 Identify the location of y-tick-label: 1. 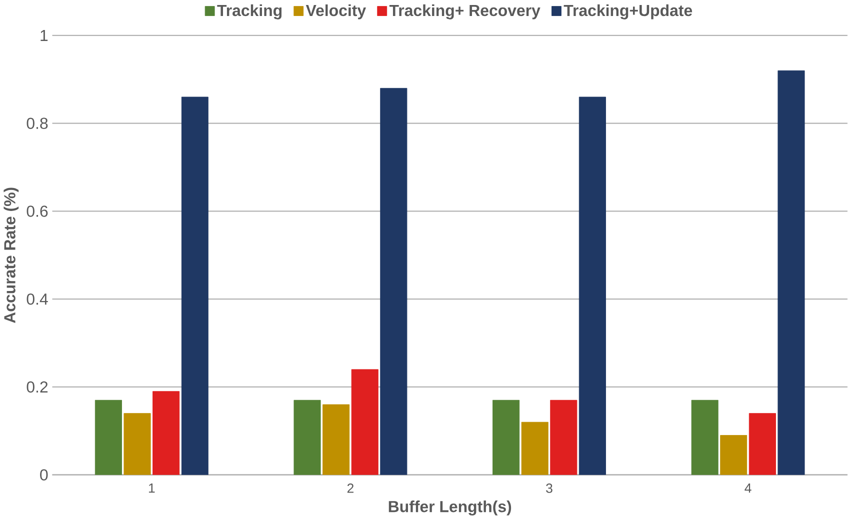
(44, 35).